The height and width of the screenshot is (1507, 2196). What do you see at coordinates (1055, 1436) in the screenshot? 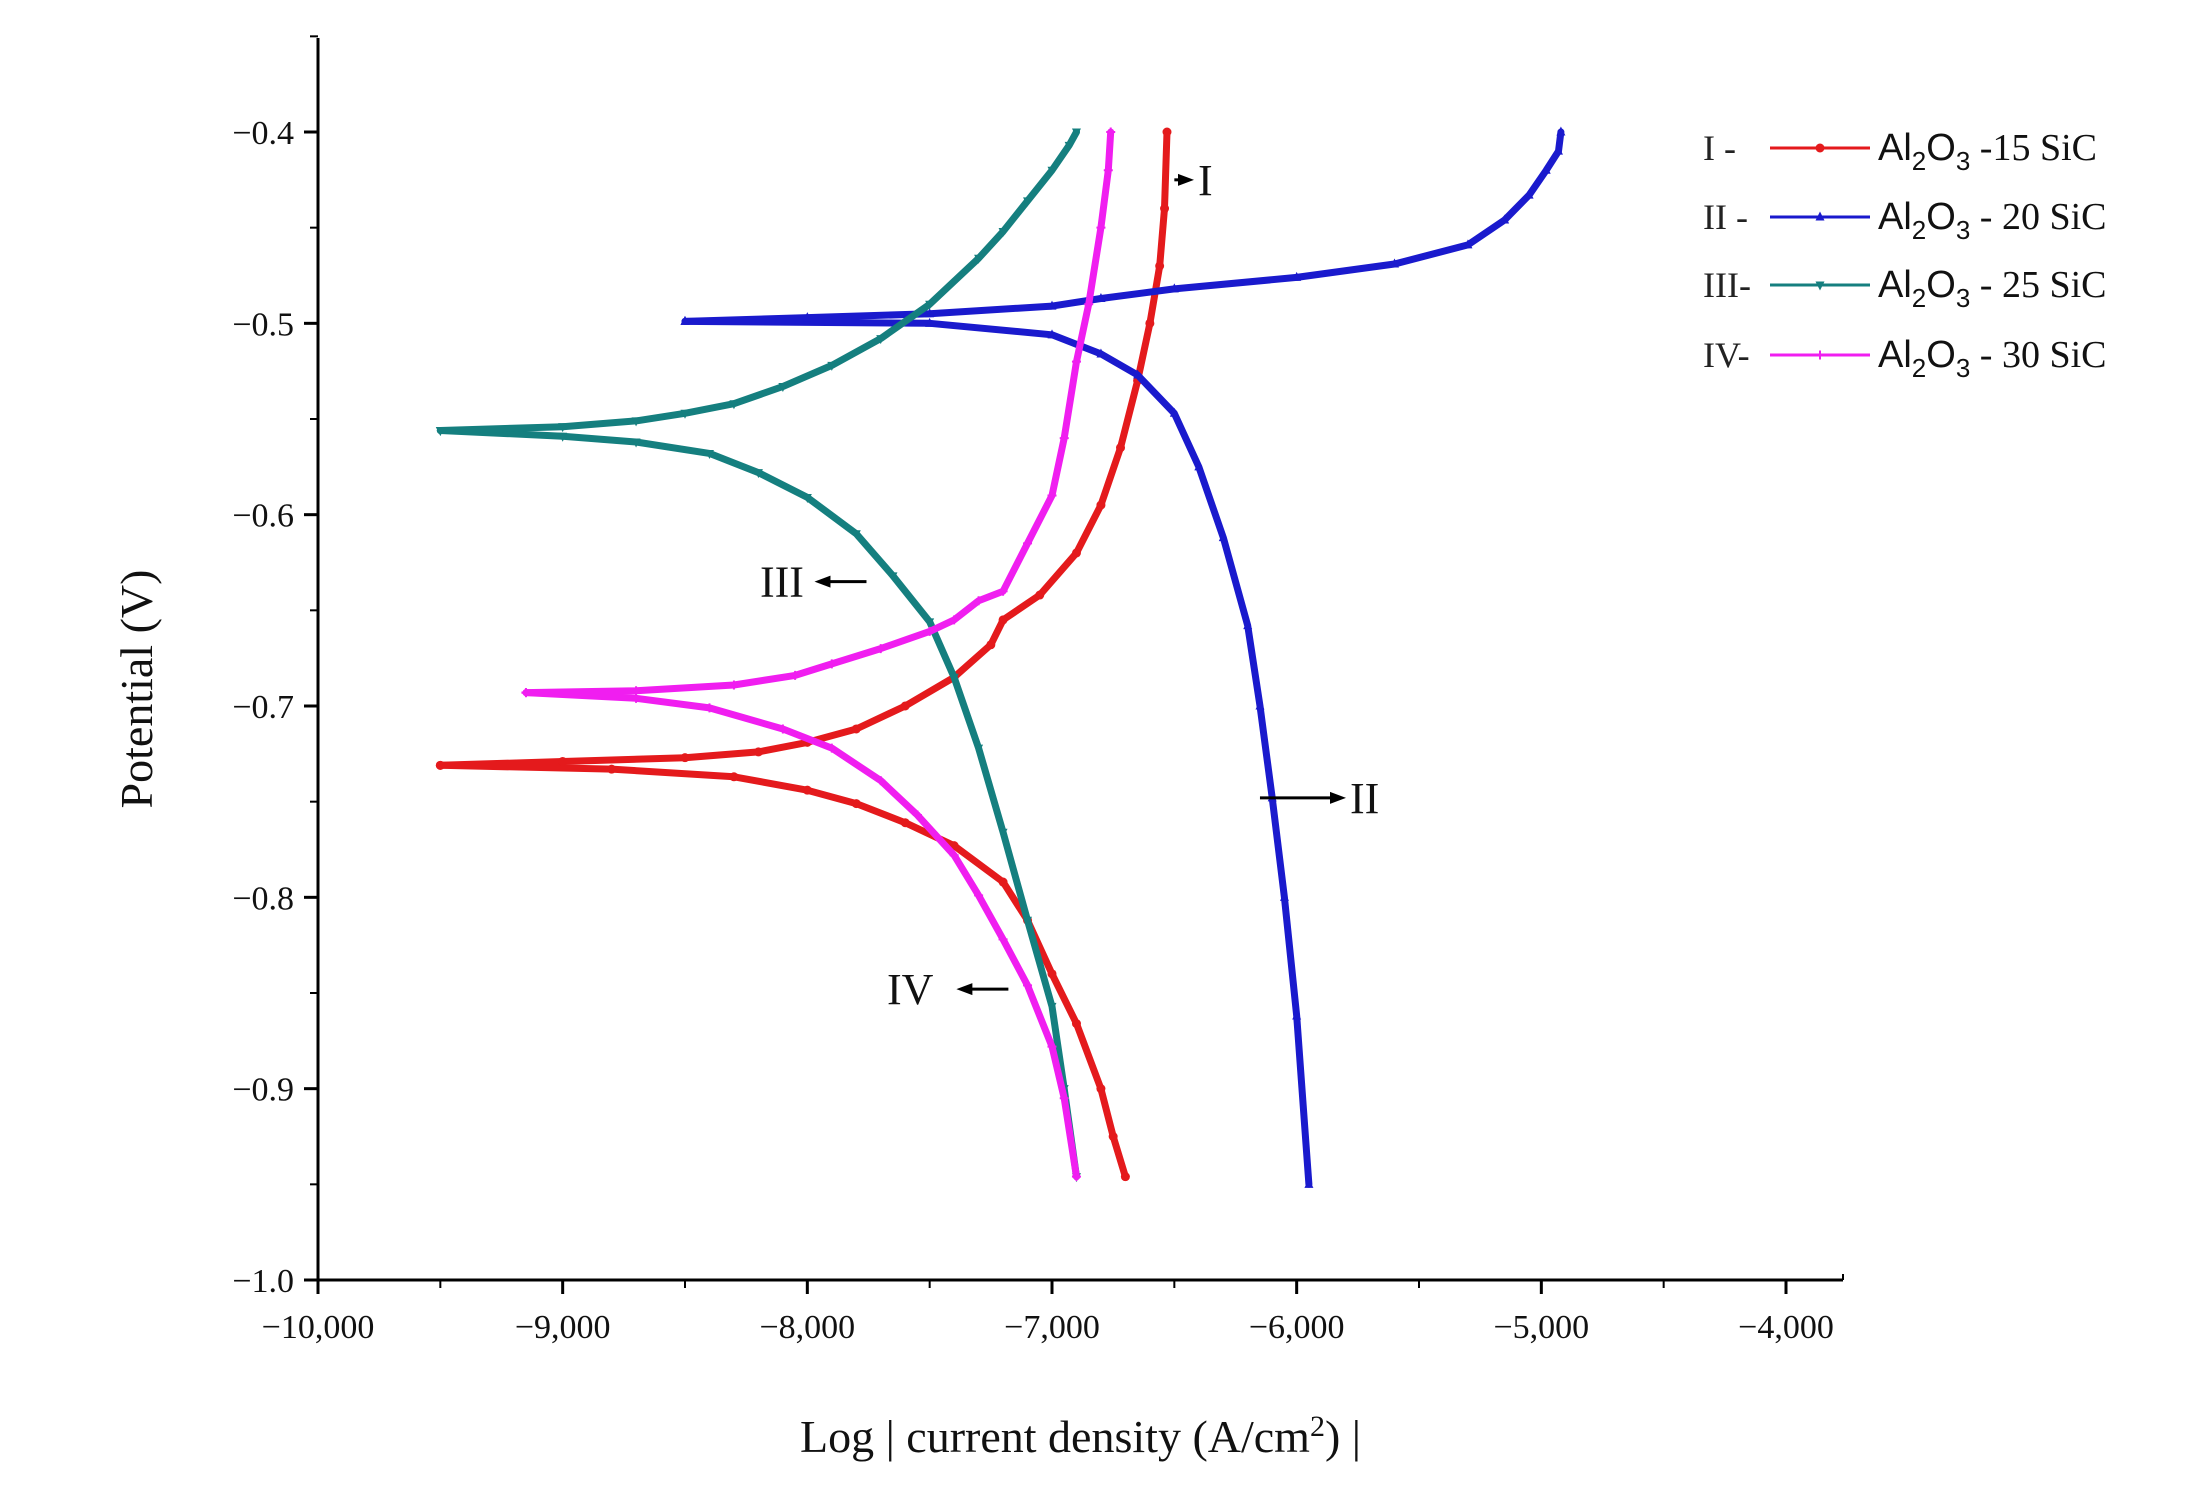
I see `x-axis-title-main: Log | current density (A/cm` at bounding box center [1055, 1436].